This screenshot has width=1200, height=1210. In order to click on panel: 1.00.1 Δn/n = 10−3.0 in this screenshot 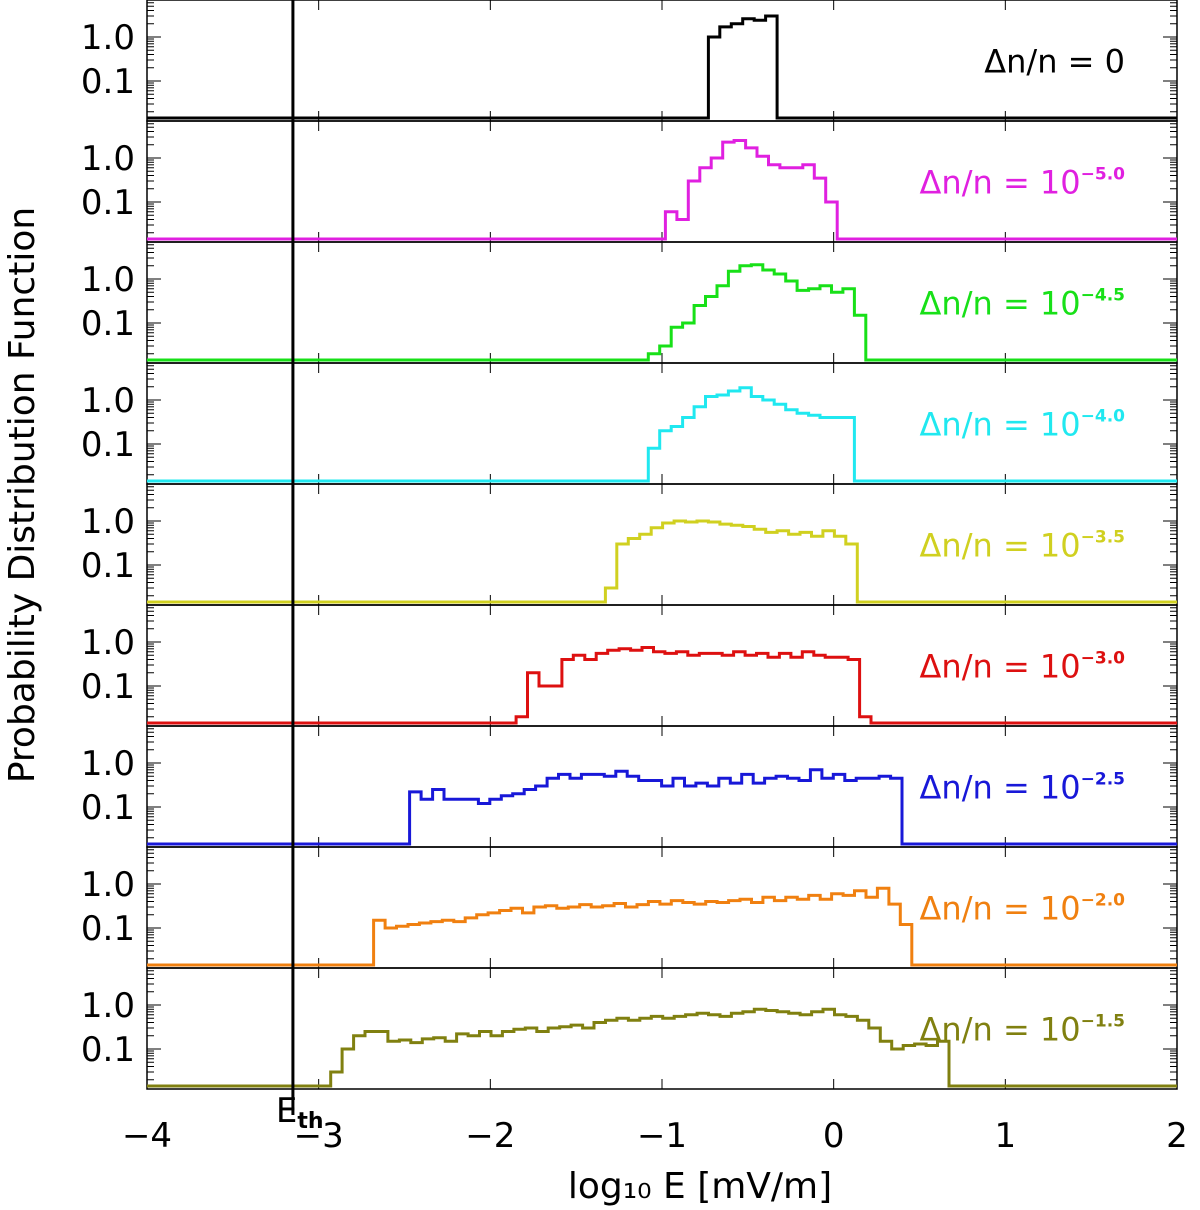, I will do `click(629, 665)`.